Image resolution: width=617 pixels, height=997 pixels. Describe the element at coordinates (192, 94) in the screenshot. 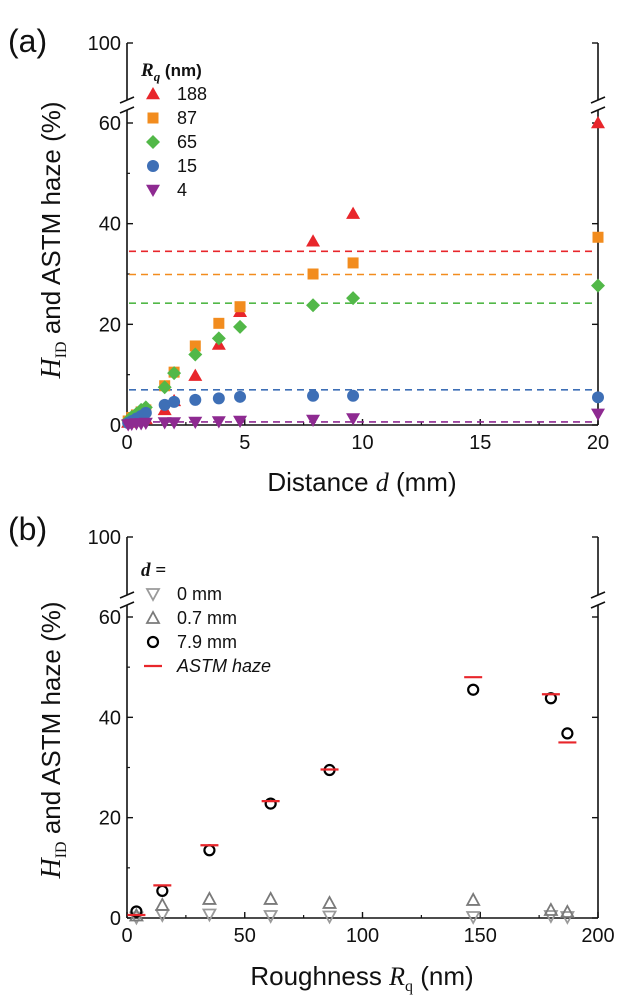

I see `panel-a-legend-label: 188` at that location.